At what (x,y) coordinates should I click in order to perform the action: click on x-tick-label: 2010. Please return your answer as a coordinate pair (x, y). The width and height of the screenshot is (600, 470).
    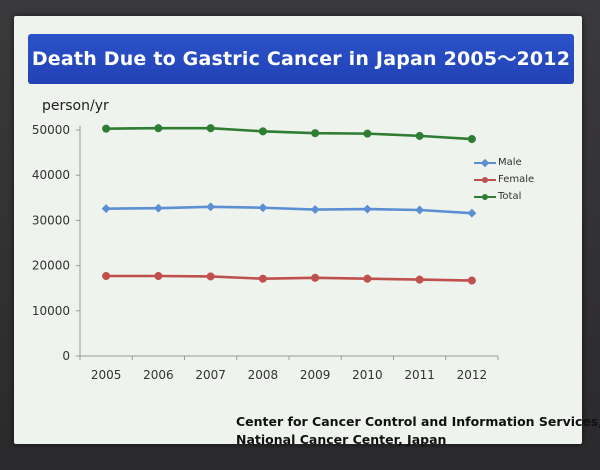
    Looking at the image, I should click on (367, 375).